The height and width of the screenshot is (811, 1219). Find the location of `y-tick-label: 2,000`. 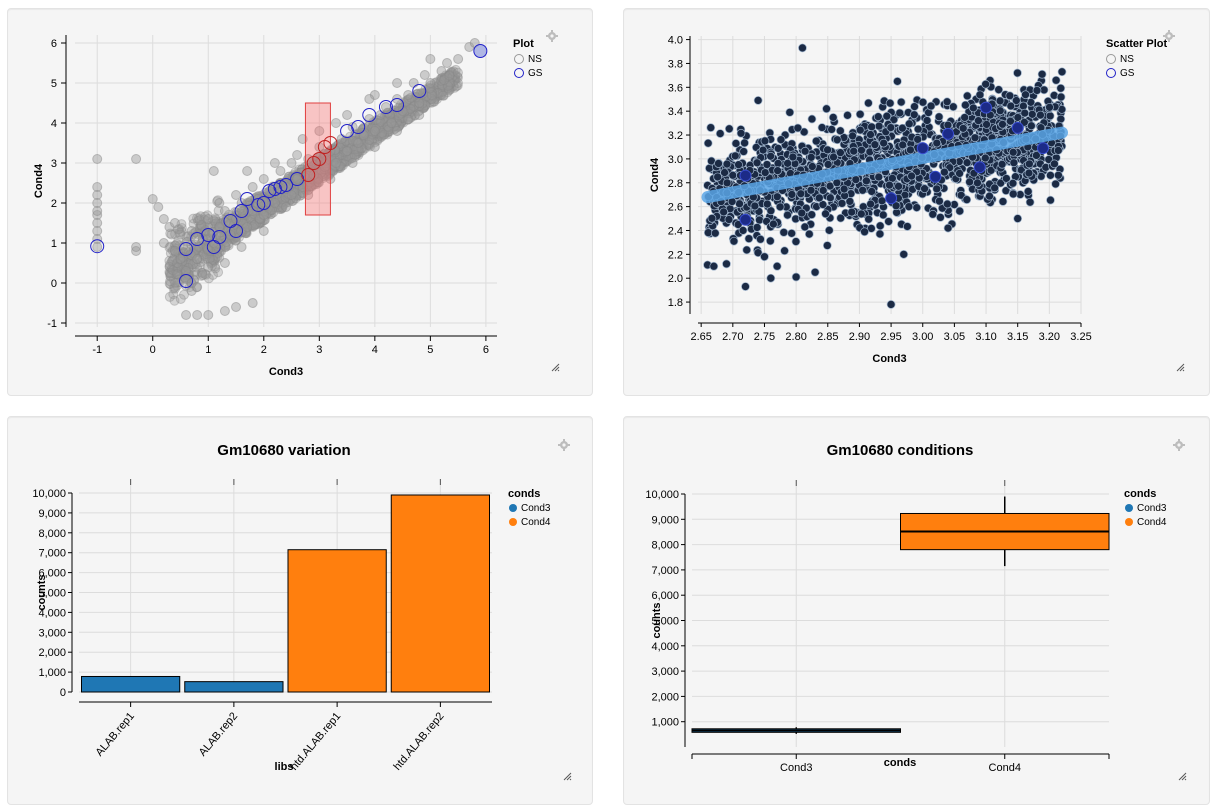

y-tick-label: 2,000 is located at coordinates (52, 653).